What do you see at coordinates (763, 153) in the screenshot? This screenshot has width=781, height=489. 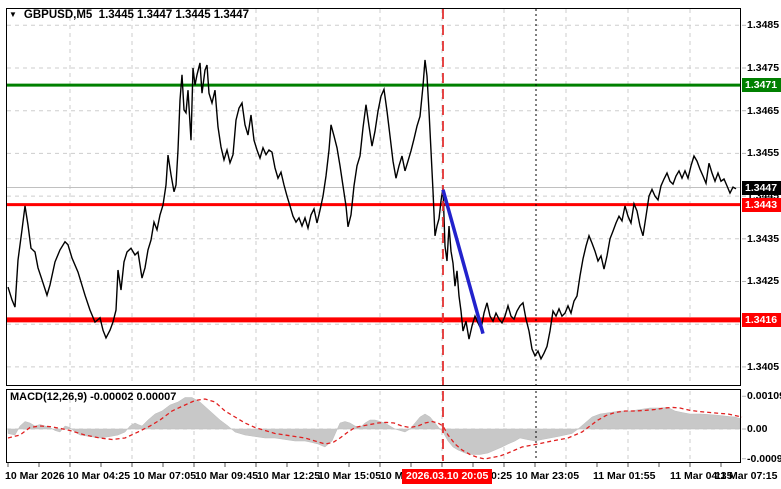 I see `price-axis-label: 1.3455` at bounding box center [763, 153].